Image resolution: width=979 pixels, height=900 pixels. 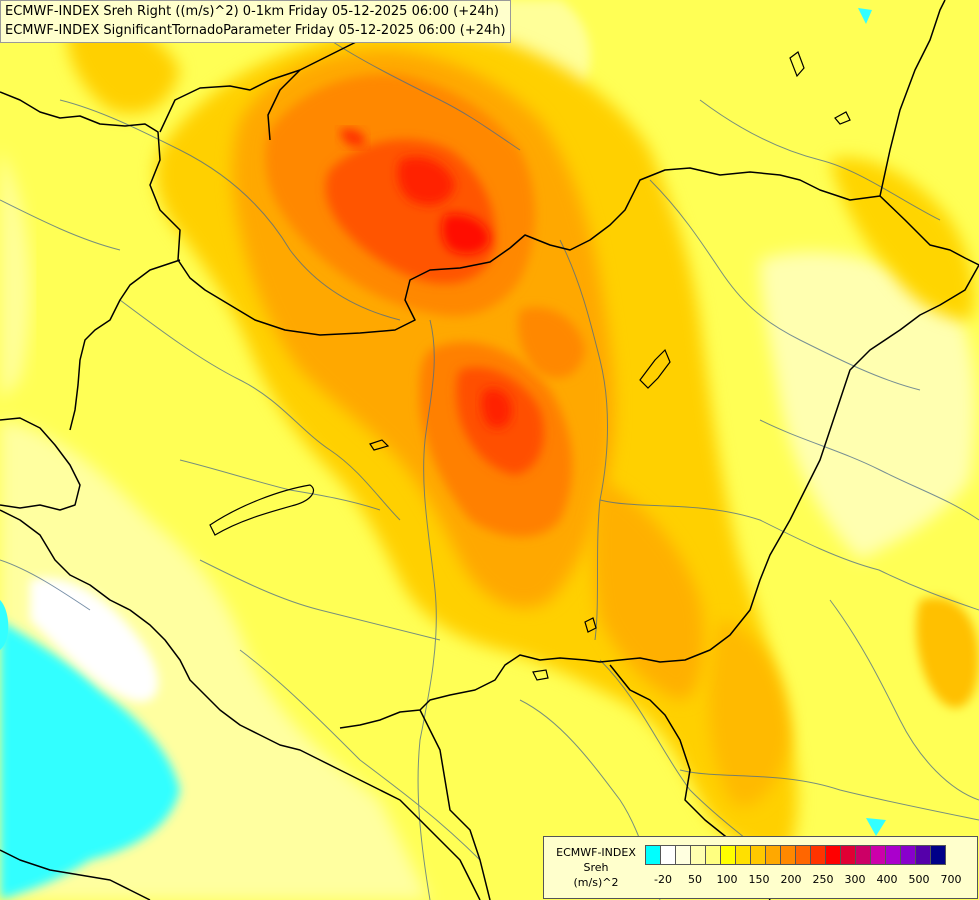 What do you see at coordinates (596, 882) in the screenshot?
I see `legend-unit: (m/s)^2` at bounding box center [596, 882].